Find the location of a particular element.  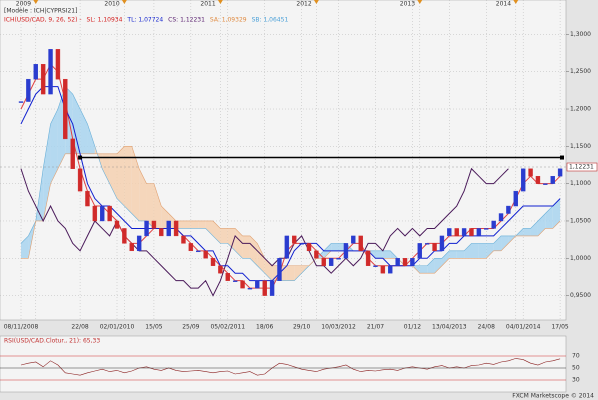

last-price-box is located at coordinates (582, 167).